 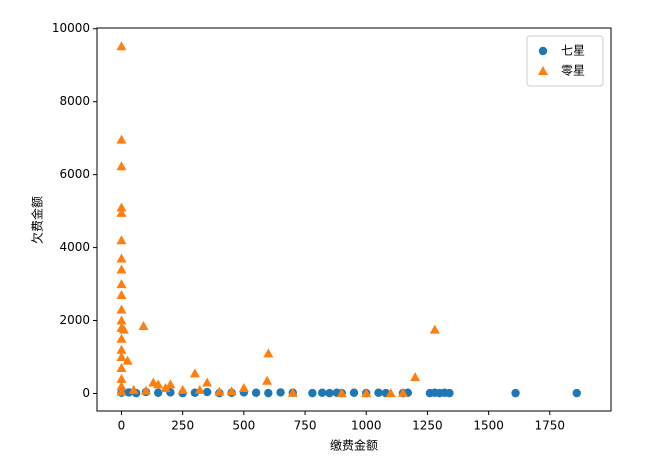 I want to click on y-tick-label: 10000, so click(x=71, y=28).